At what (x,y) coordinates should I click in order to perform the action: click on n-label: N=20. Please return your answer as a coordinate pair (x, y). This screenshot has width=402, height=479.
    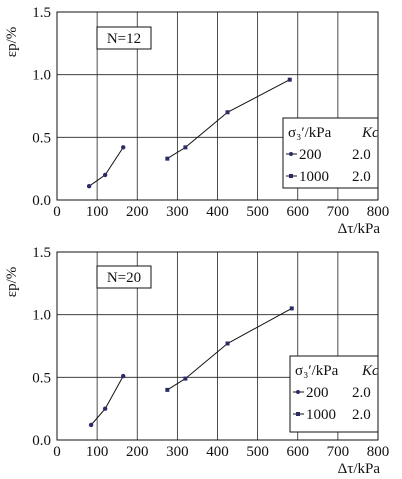
    Looking at the image, I should click on (124, 278).